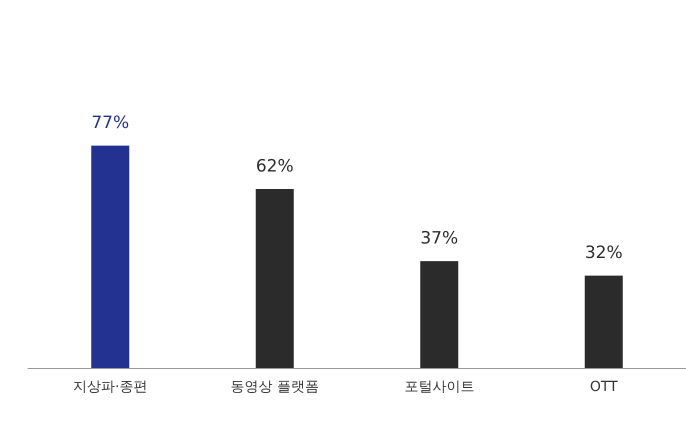 This screenshot has height=440, width=686. Describe the element at coordinates (604, 387) in the screenshot. I see `x-tick-label: OTT` at that location.